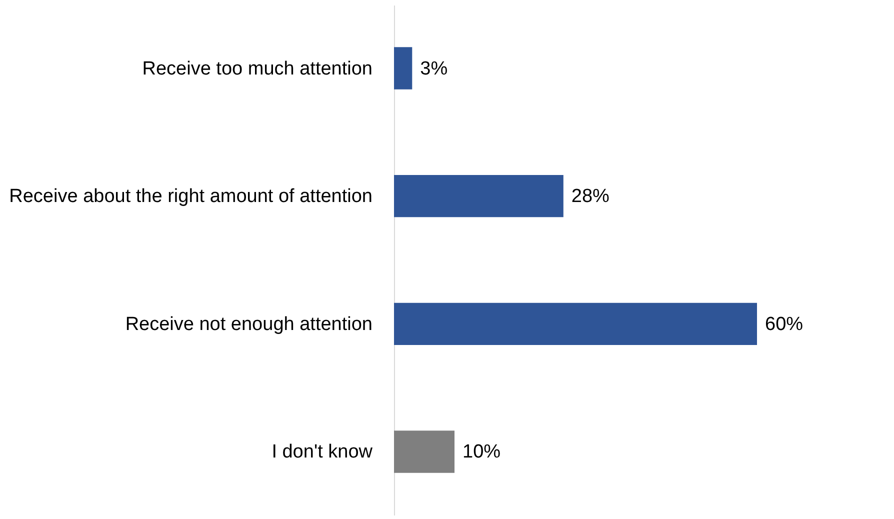 The image size is (894, 519). What do you see at coordinates (190, 197) in the screenshot?
I see `y-tick-label: Receive about the right amount of attention` at bounding box center [190, 197].